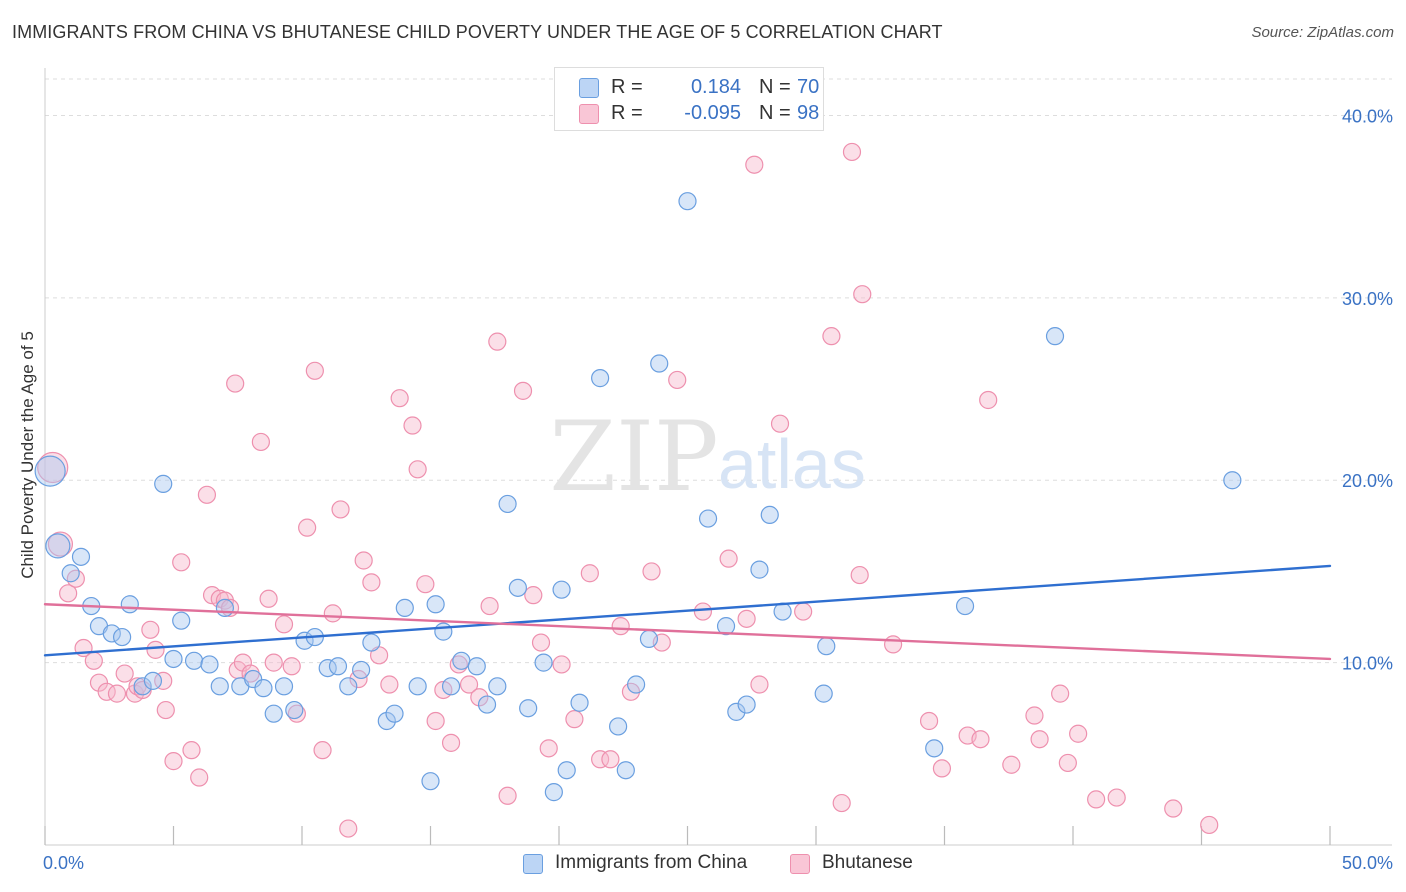  I want to click on y-tick-label: 30.0%, so click(1367, 299).